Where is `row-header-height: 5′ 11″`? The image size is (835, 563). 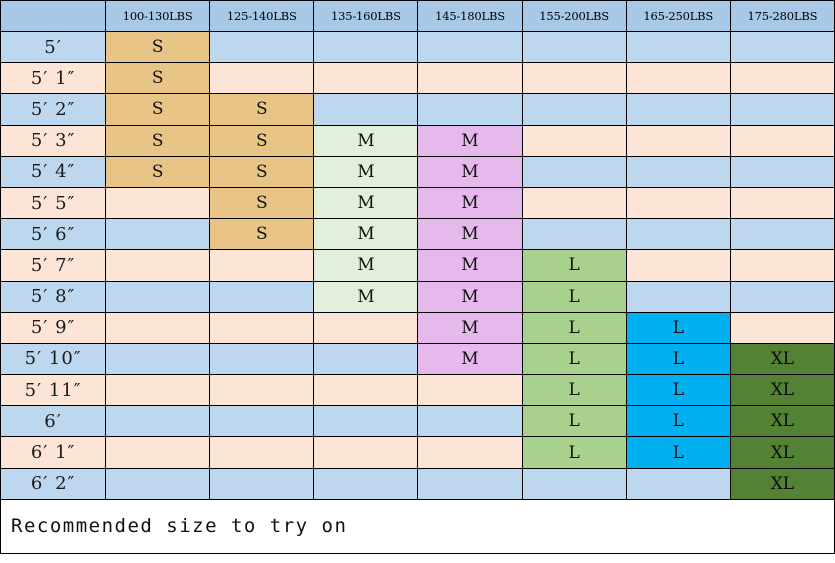 row-header-height: 5′ 11″ is located at coordinates (53, 390).